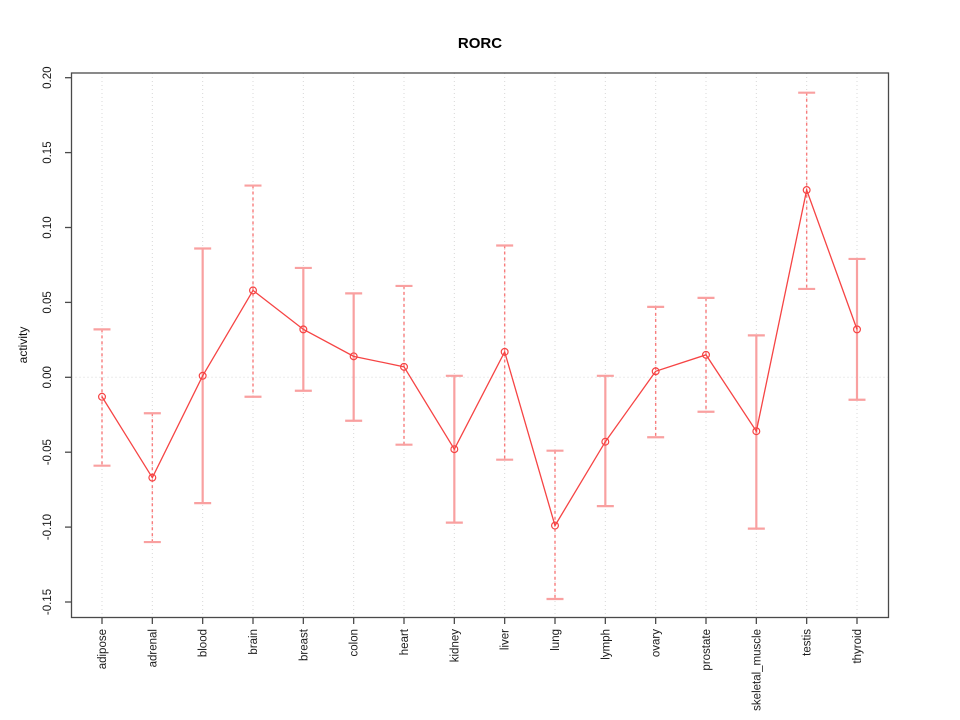 Image resolution: width=960 pixels, height=720 pixels. Describe the element at coordinates (48, 527) in the screenshot. I see `y-tick-label: -0.10` at that location.